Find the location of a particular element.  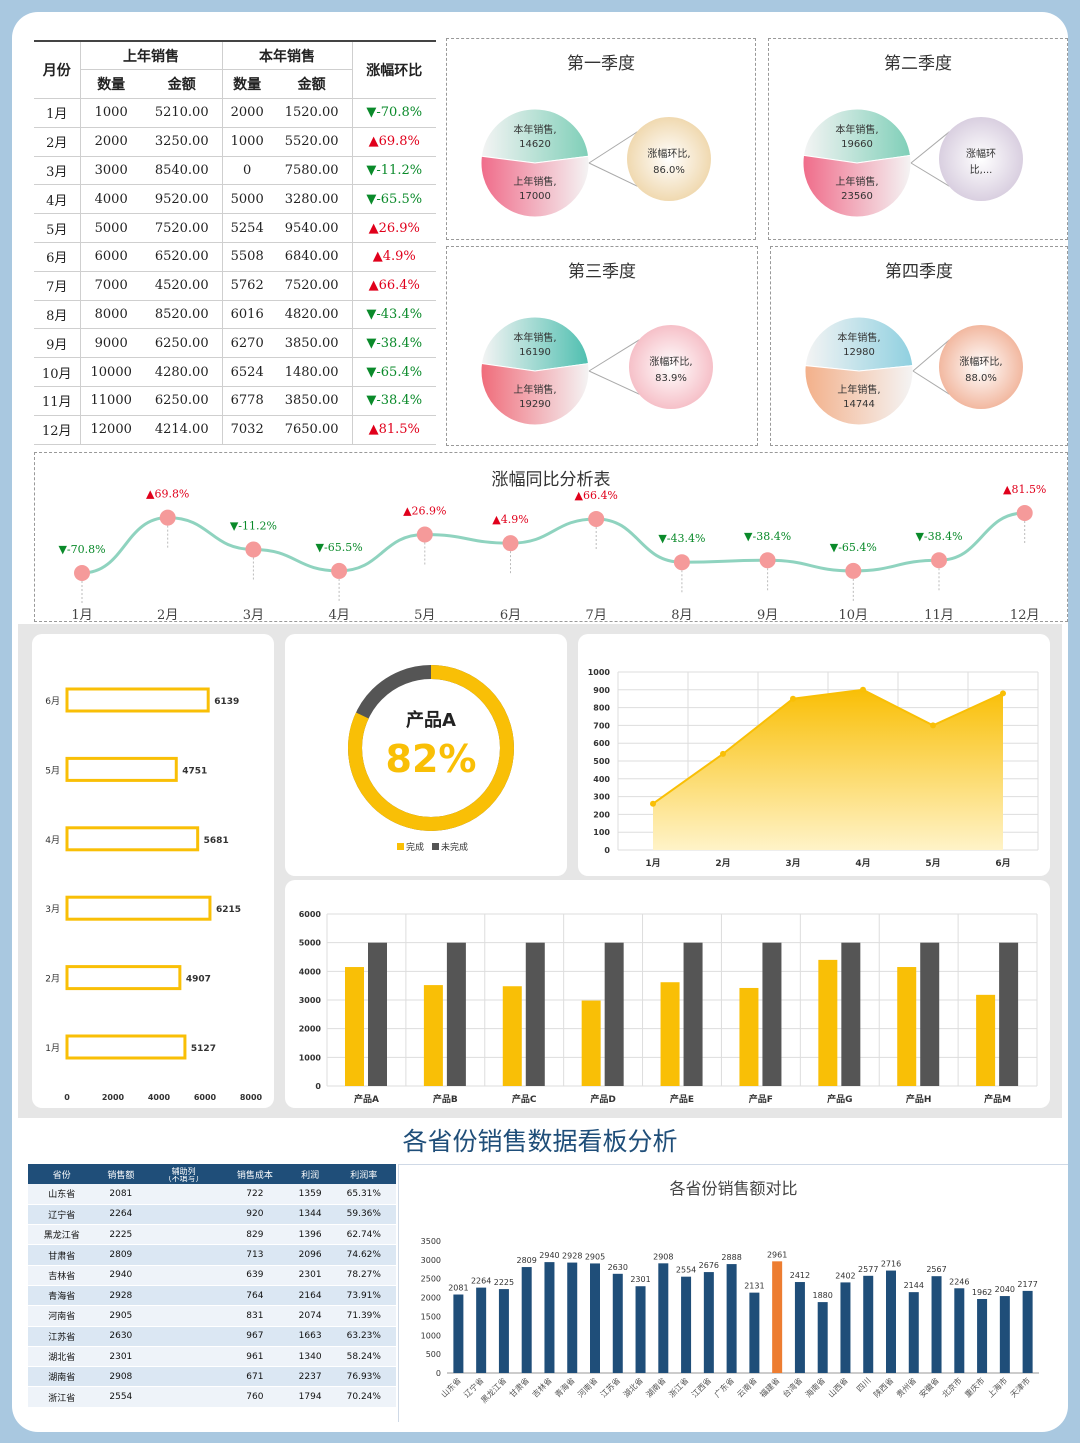

province-cell: 1663 is located at coordinates (310, 1336).